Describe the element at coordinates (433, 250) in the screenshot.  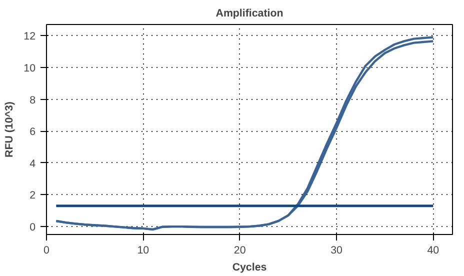
I see `x-tick-label: 40` at that location.